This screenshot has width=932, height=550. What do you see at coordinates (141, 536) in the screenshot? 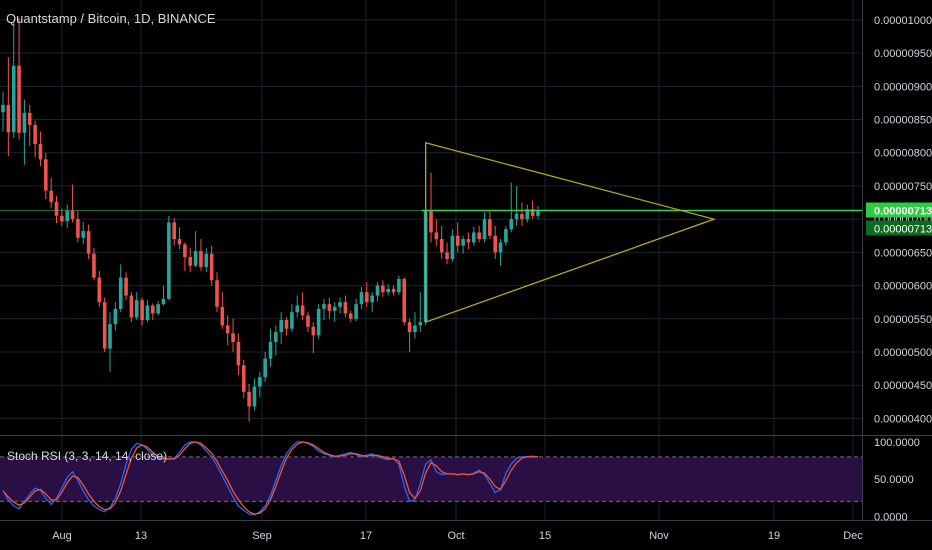
I see `time-tick-label: 13` at bounding box center [141, 536].